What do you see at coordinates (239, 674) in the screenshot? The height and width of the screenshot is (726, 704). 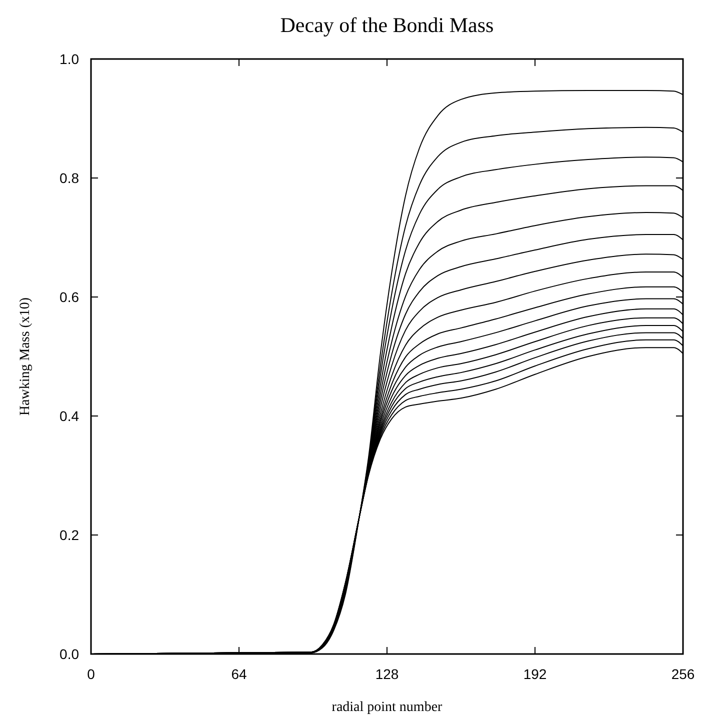 I see `x-tick-label: 64` at bounding box center [239, 674].